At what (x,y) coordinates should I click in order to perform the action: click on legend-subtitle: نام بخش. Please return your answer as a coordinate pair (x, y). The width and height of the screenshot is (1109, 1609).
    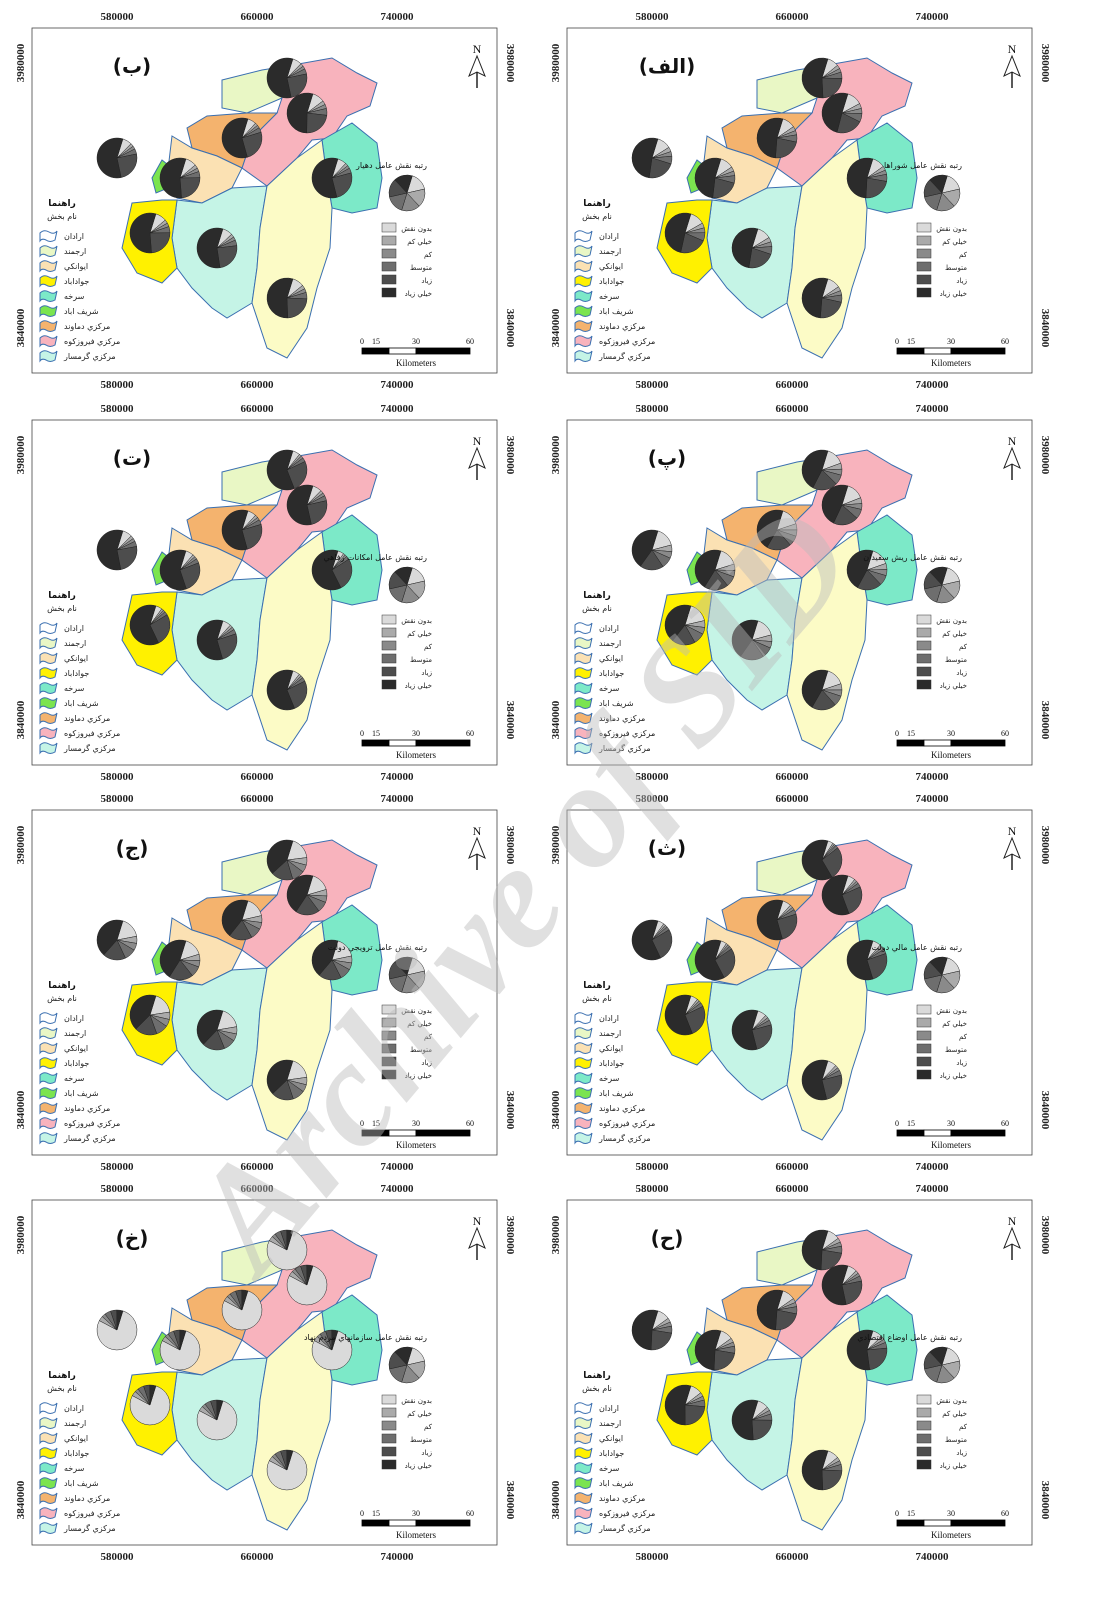
    Looking at the image, I should click on (62, 1388).